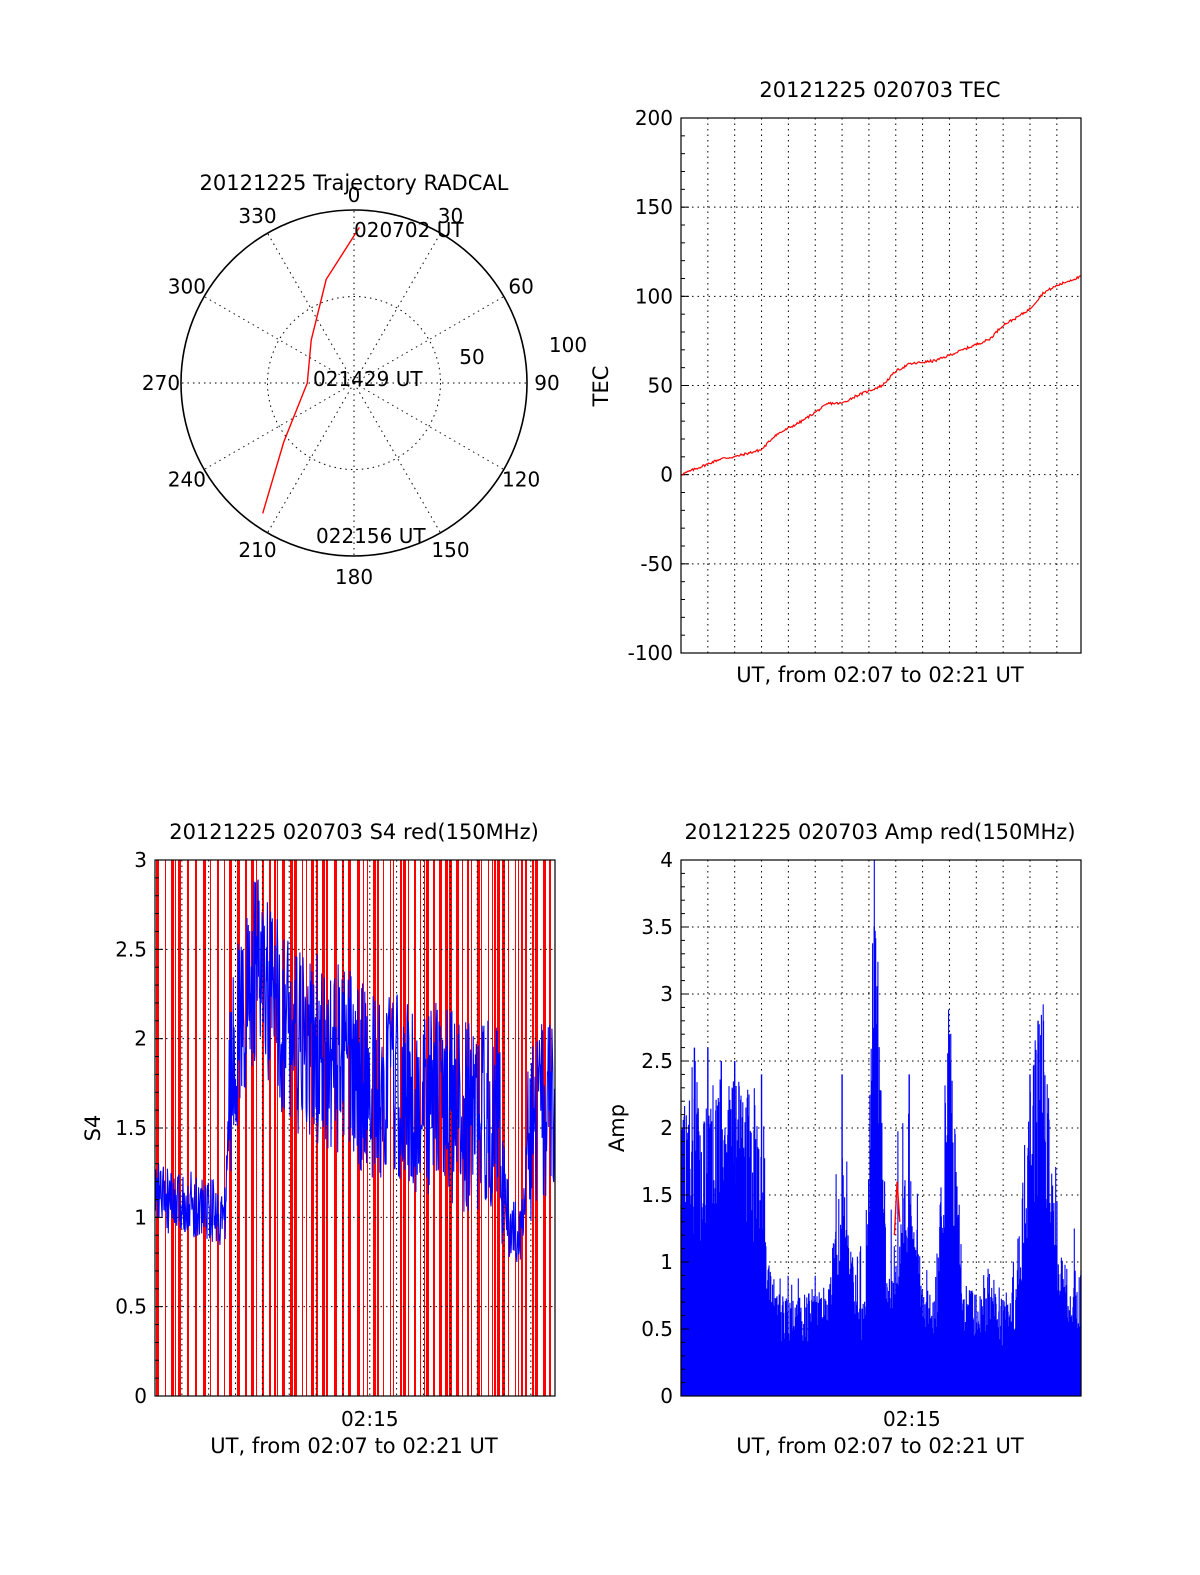  I want to click on y-tick-label: 50, so click(660, 386).